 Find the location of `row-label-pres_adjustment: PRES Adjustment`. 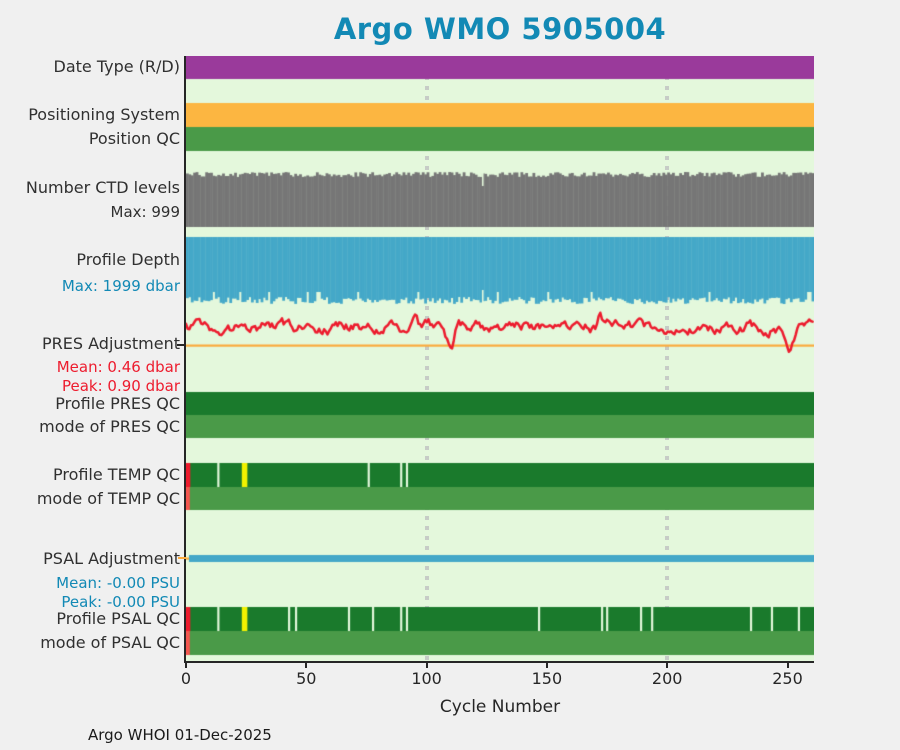

row-label-pres_adjustment: PRES Adjustment is located at coordinates (111, 343).